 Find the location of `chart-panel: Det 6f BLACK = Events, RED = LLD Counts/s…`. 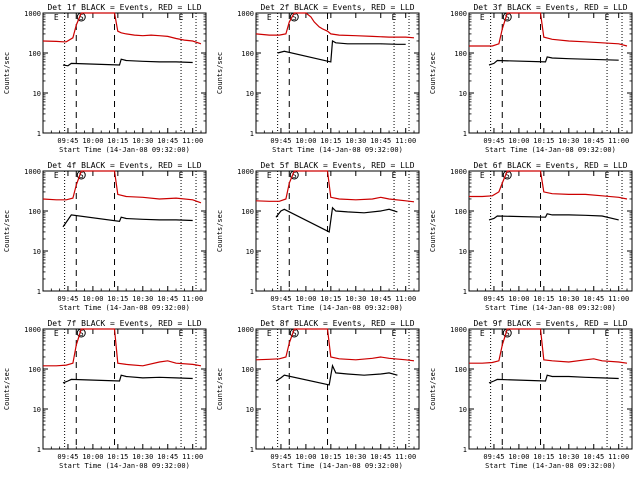

chart-panel: Det 6f BLACK = Events, RED = LLD Counts/s… is located at coordinates (531, 236).